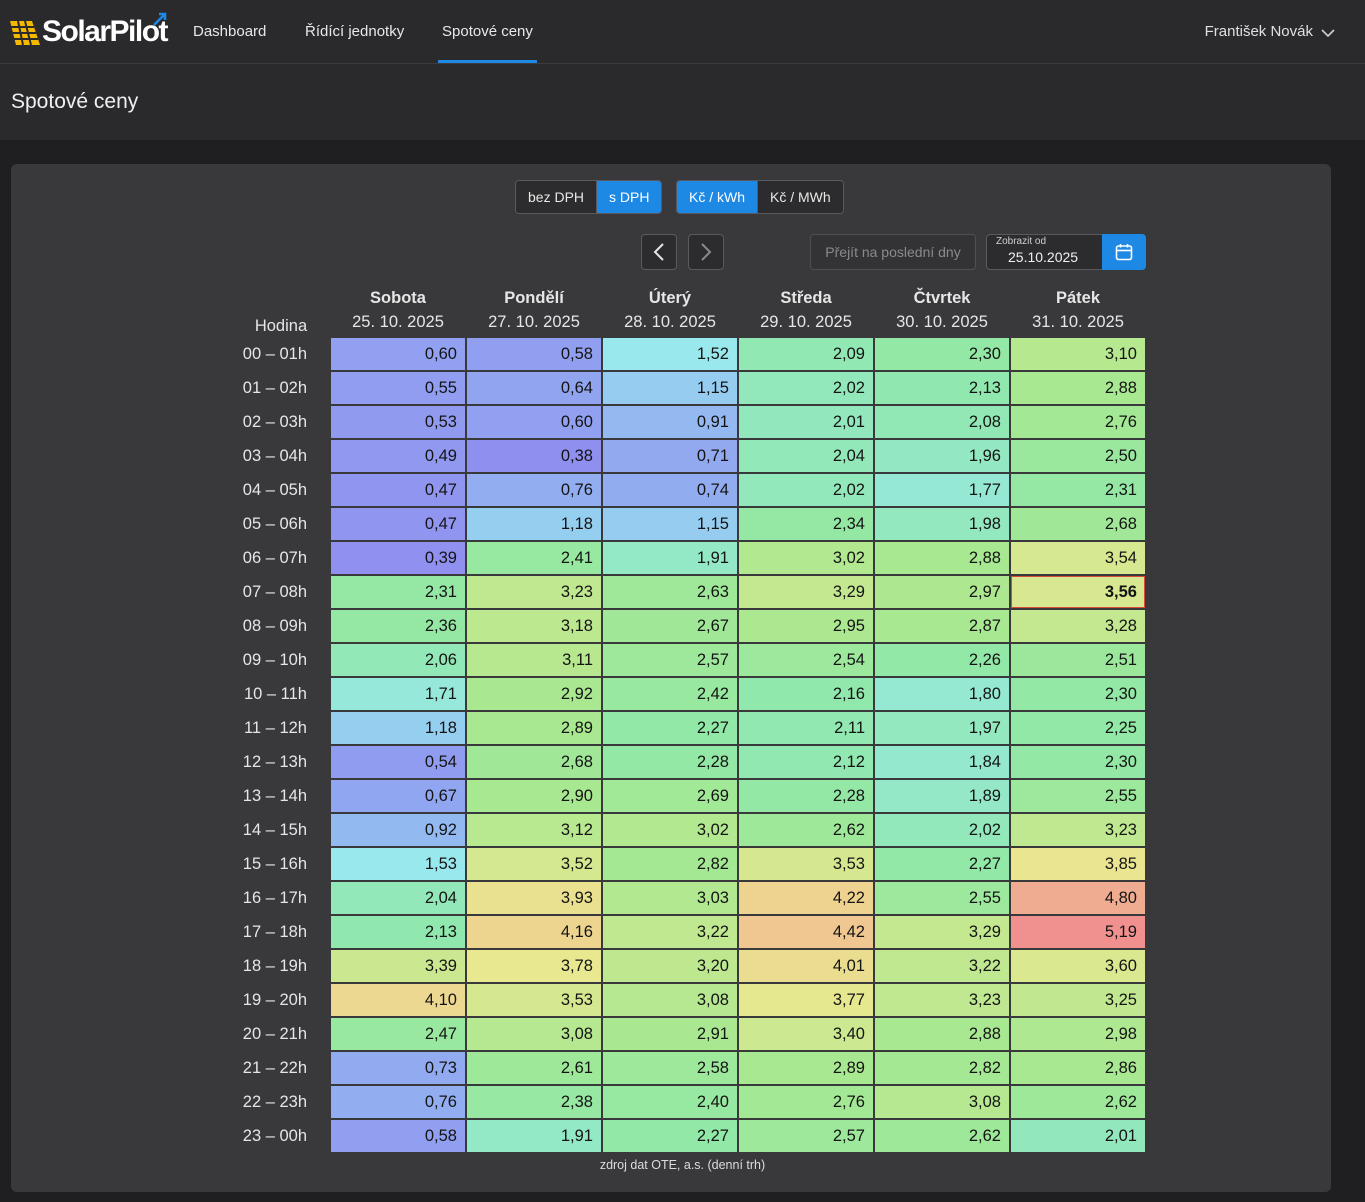  Describe the element at coordinates (1258, 31) in the screenshot. I see `user-name: František Novák` at that location.